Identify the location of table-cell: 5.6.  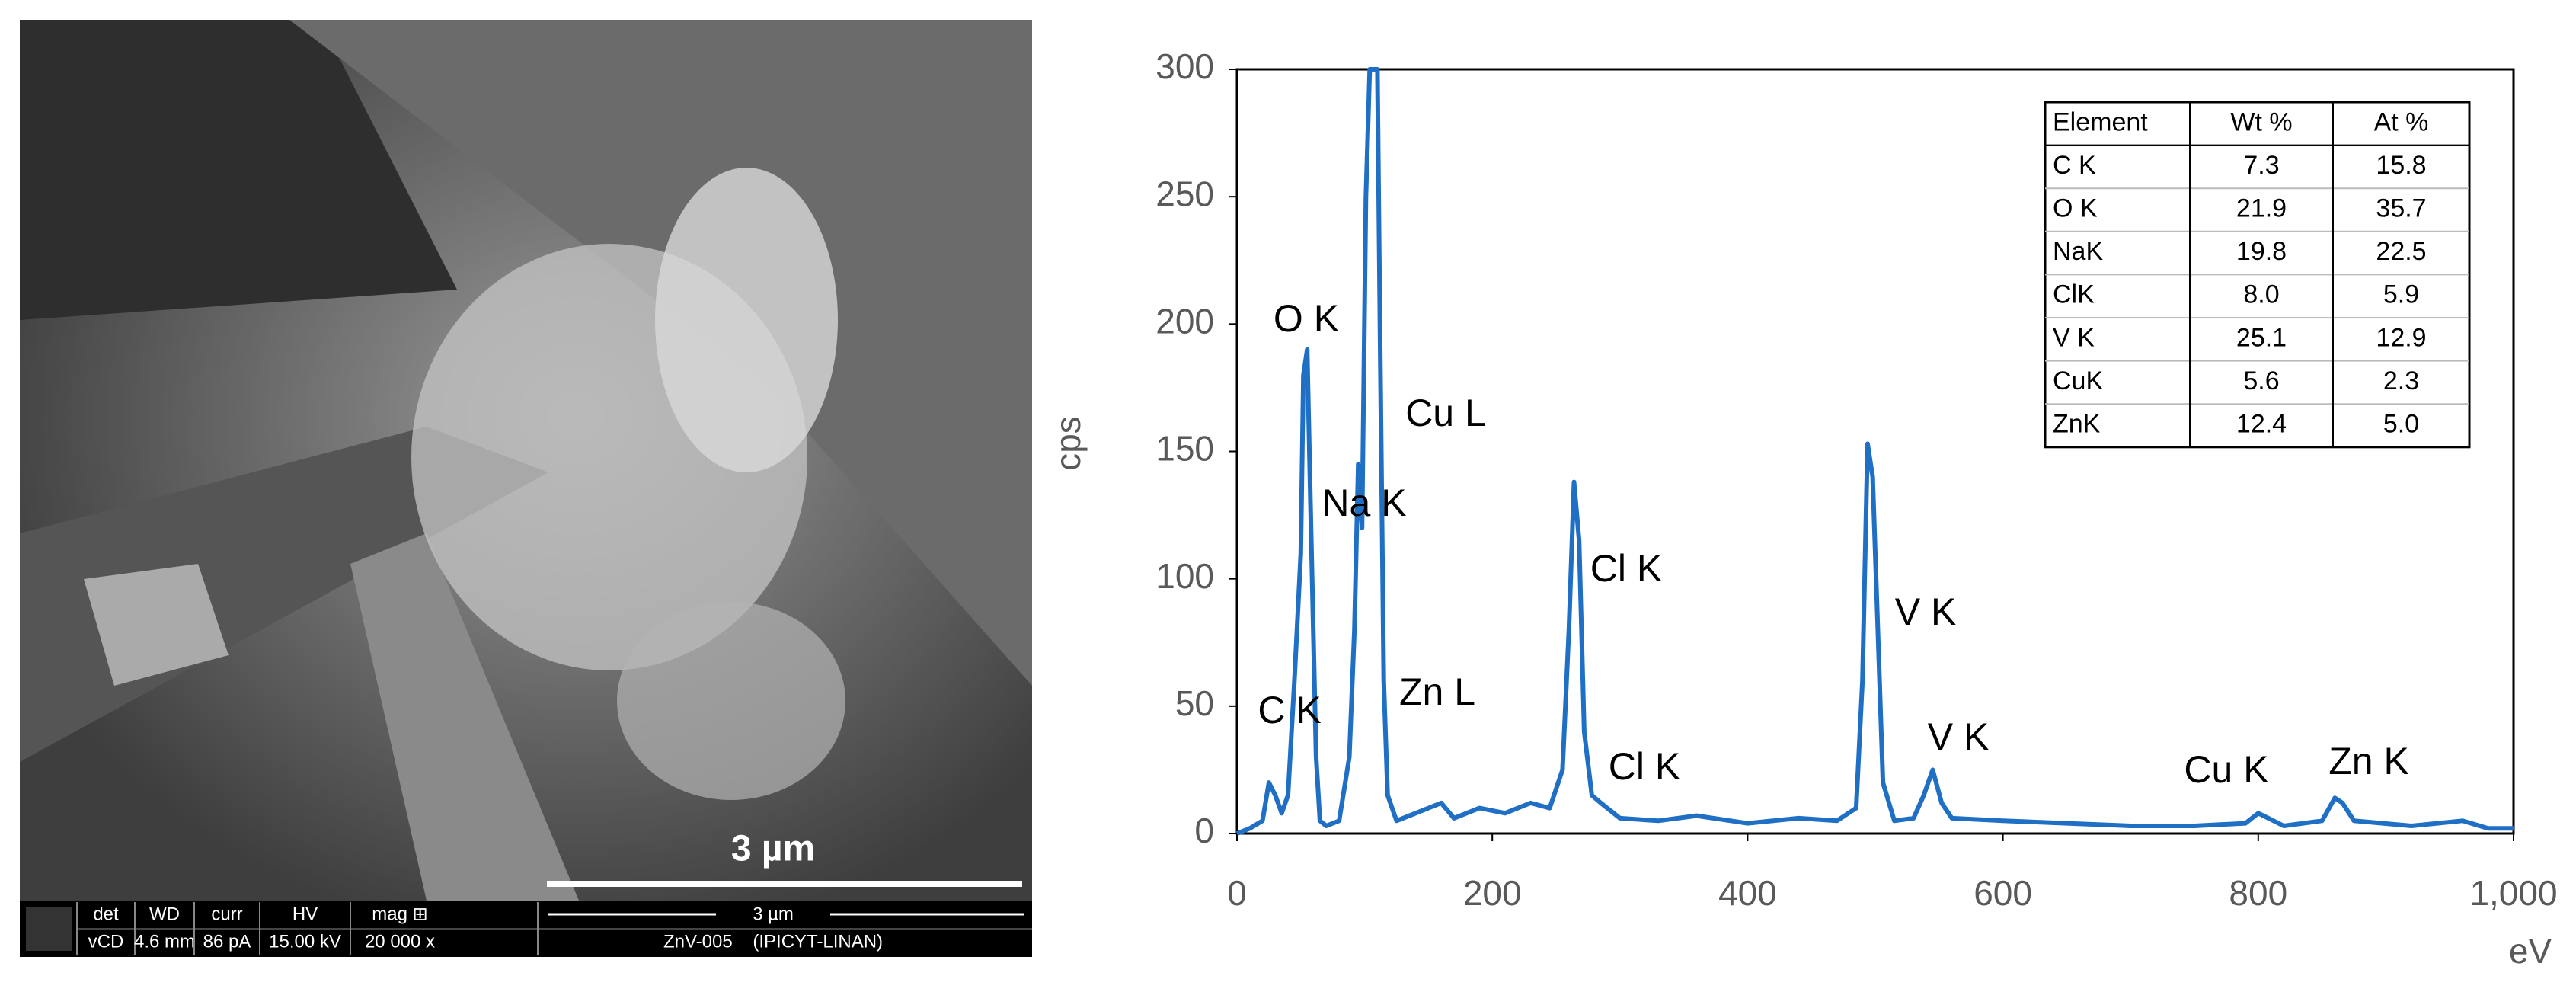
(2261, 380).